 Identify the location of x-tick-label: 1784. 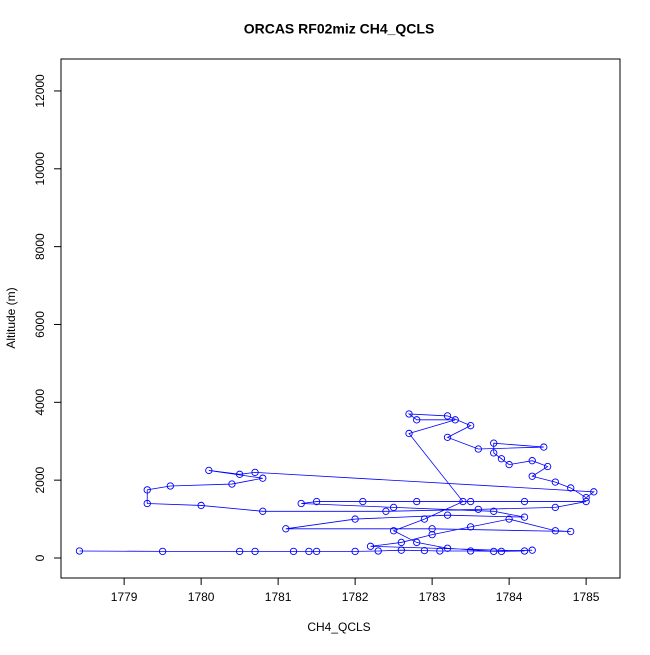
(509, 597).